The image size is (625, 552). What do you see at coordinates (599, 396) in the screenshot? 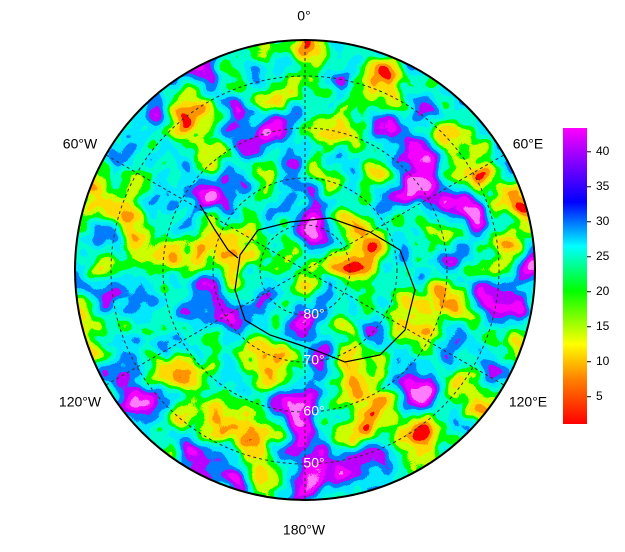
I see `colorbar-tick-label: 5` at bounding box center [599, 396].